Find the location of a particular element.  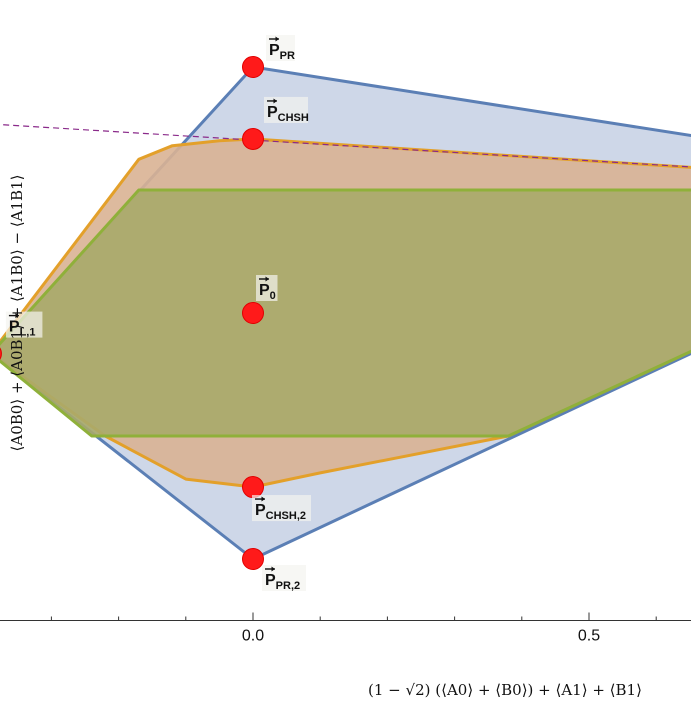

axes-layer: −0.50.00.51.0−4−2024 is located at coordinates (345, 628).